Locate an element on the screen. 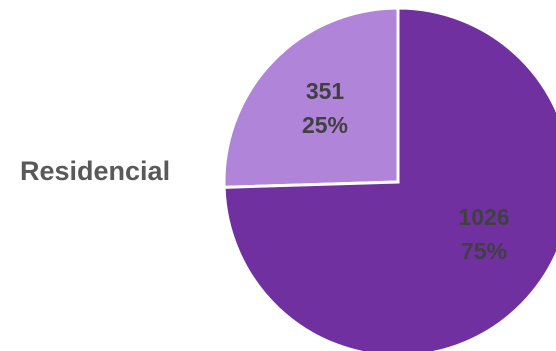 The width and height of the screenshot is (556, 351). category-label: Residencial is located at coordinates (95, 171).